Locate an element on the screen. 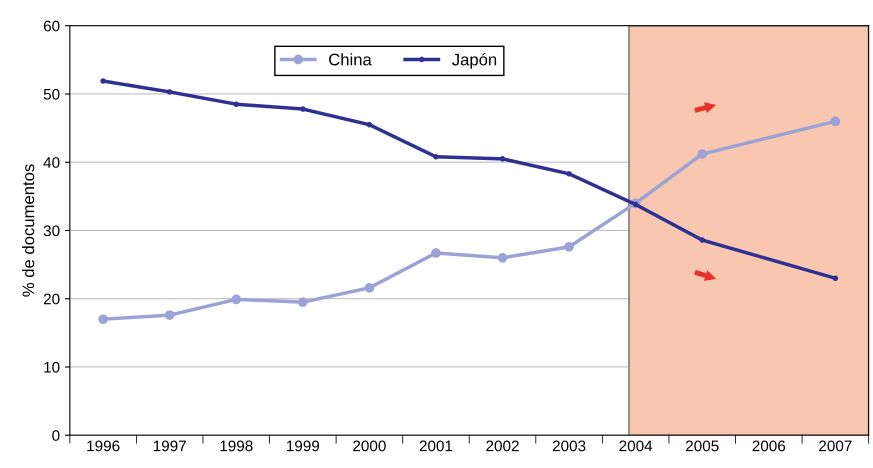  x-tick-label: 2007 is located at coordinates (835, 446).